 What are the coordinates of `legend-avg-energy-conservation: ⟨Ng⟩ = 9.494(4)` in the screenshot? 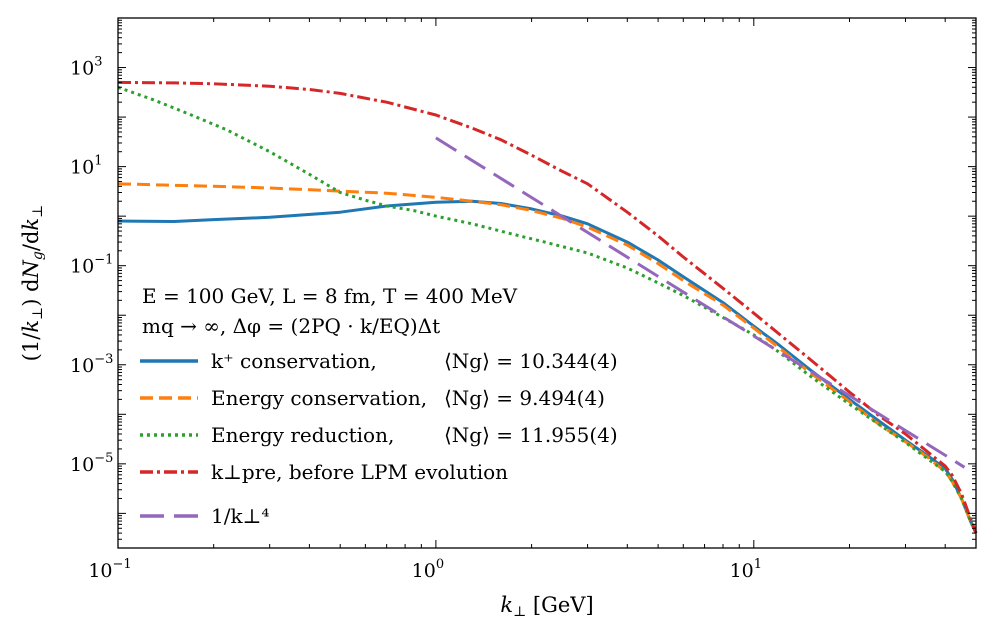 It's located at (524, 398).